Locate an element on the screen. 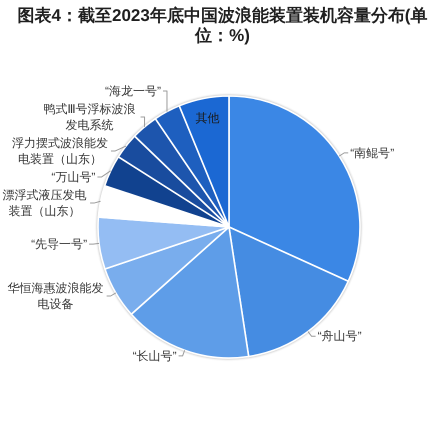  slice-label: “万山号” is located at coordinates (73, 177).